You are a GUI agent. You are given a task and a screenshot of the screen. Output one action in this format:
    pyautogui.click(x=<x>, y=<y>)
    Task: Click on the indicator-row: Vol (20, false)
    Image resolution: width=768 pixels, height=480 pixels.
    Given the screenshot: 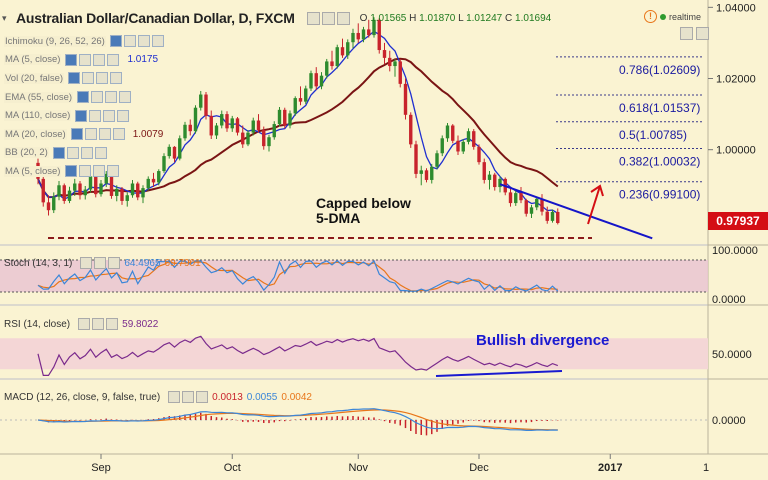 What is the action you would take?
    pyautogui.click(x=84, y=78)
    